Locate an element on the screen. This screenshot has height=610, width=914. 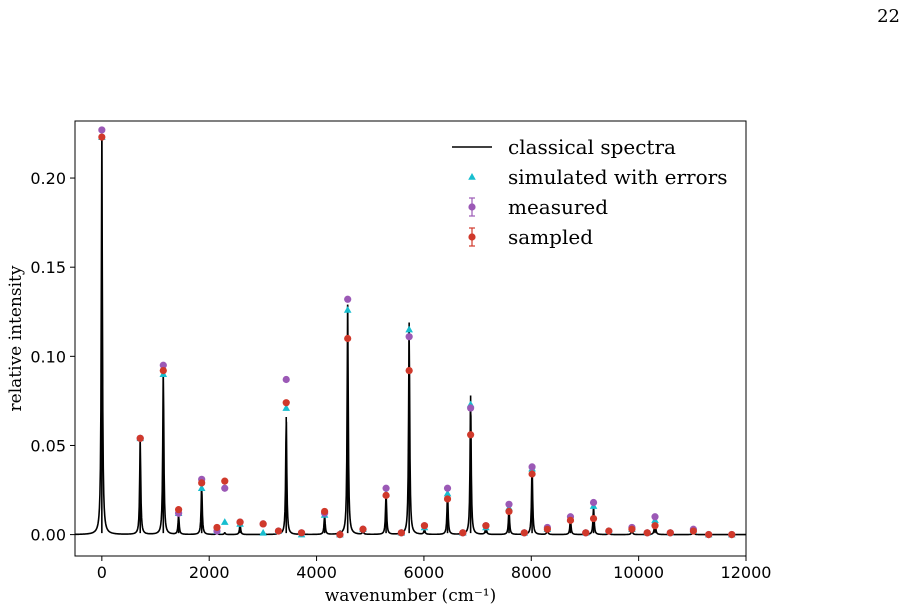
x-tick-label: 6000 is located at coordinates (424, 572).